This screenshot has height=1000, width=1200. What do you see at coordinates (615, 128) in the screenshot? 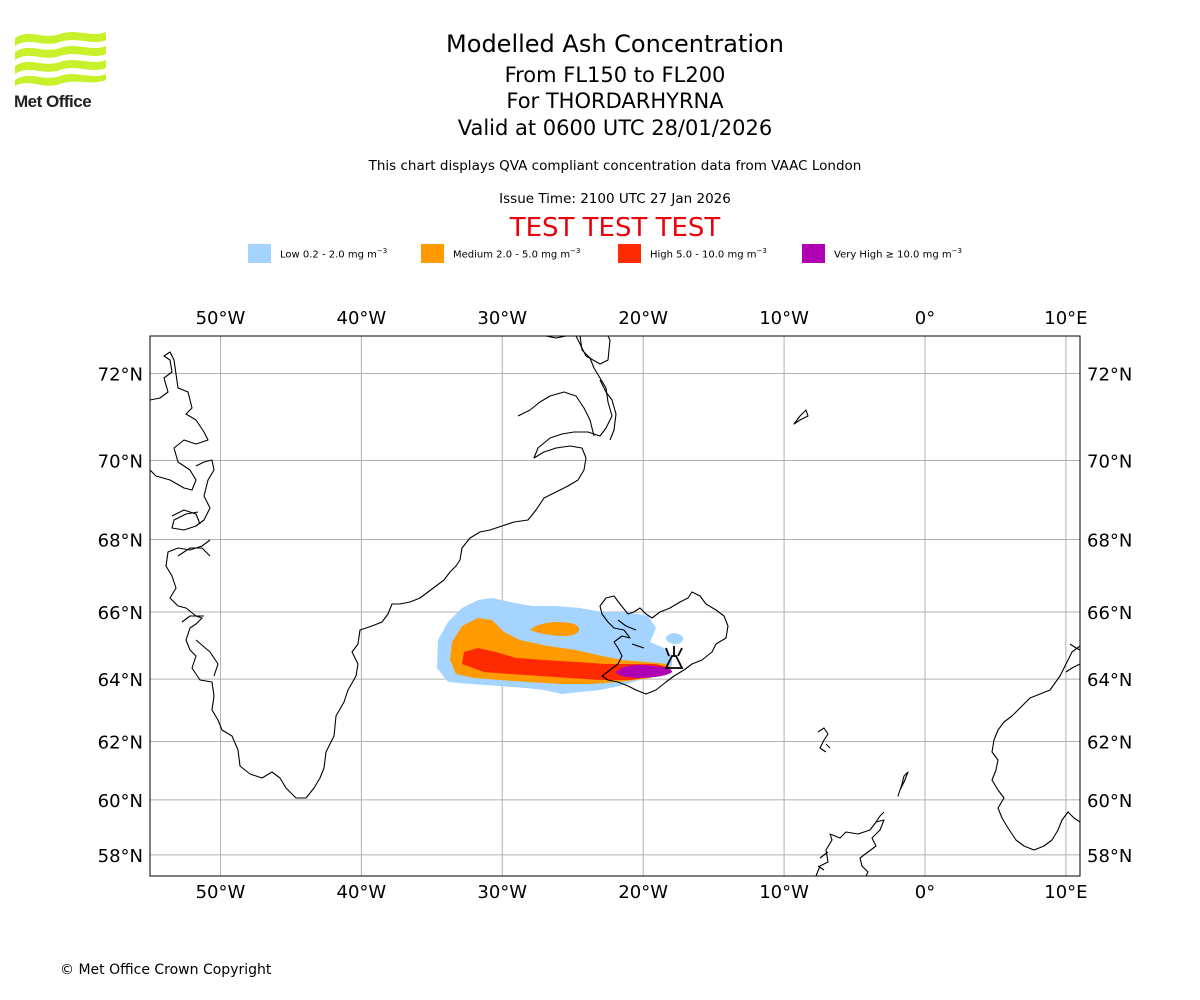
I see `valid-time: Valid at 0600 UTC 28/01/2026` at bounding box center [615, 128].